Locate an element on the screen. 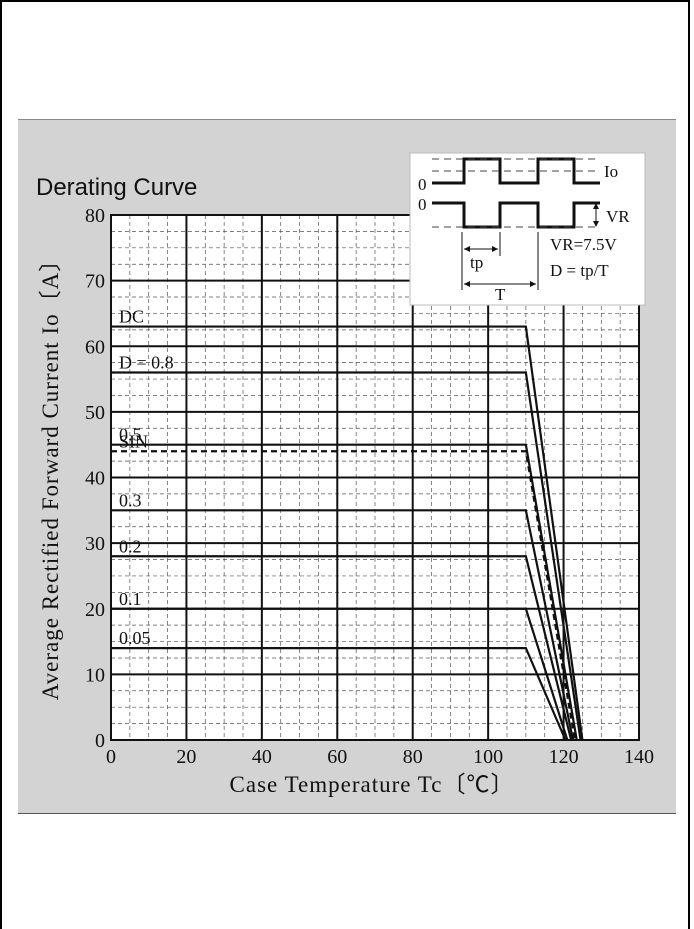 Image resolution: width=694 pixels, height=929 pixels. vr-arrow-head-top is located at coordinates (596, 206).